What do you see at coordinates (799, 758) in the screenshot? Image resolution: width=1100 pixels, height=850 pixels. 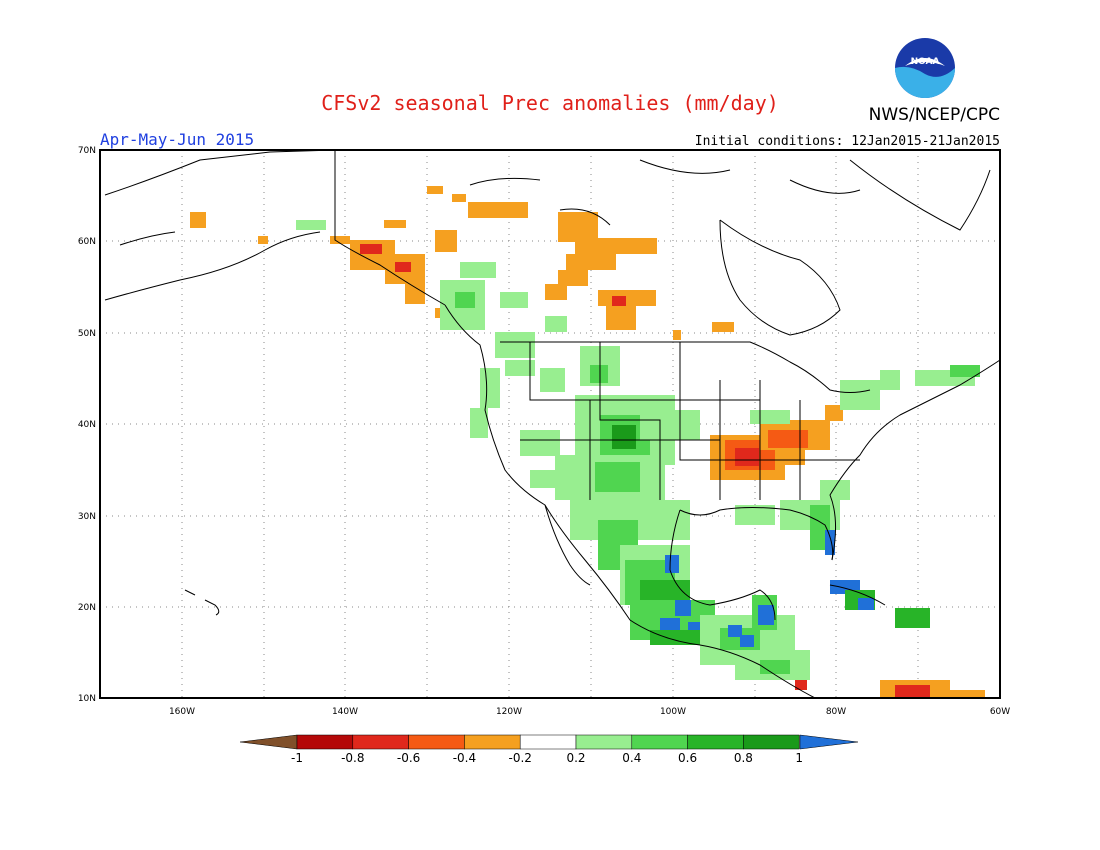 I see `legend-tick-label: 1` at bounding box center [799, 758].